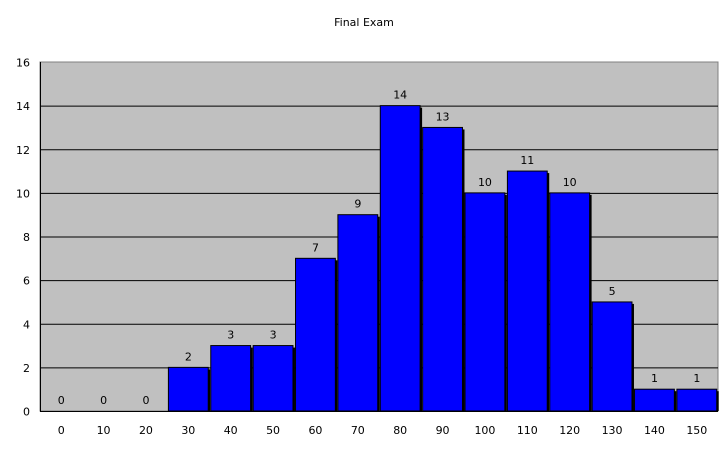 The width and height of the screenshot is (728, 453). I want to click on x-tick-label: 60, so click(315, 430).